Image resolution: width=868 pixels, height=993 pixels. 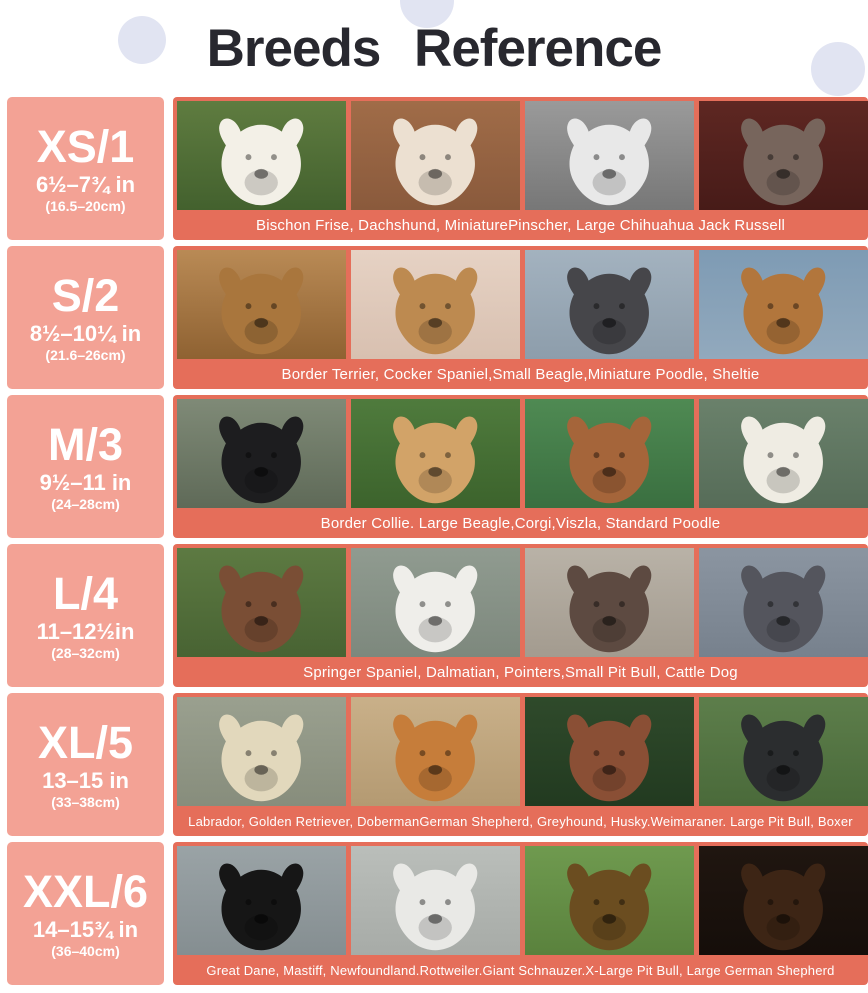 I want to click on size-label: S/2, so click(x=85, y=295).